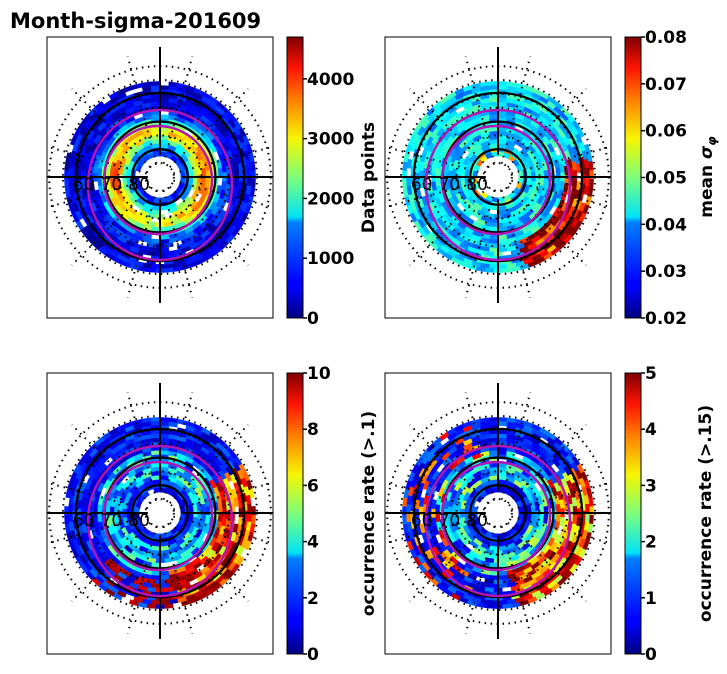  I want to click on colorbar-tick-label: 0.03, so click(666, 272).